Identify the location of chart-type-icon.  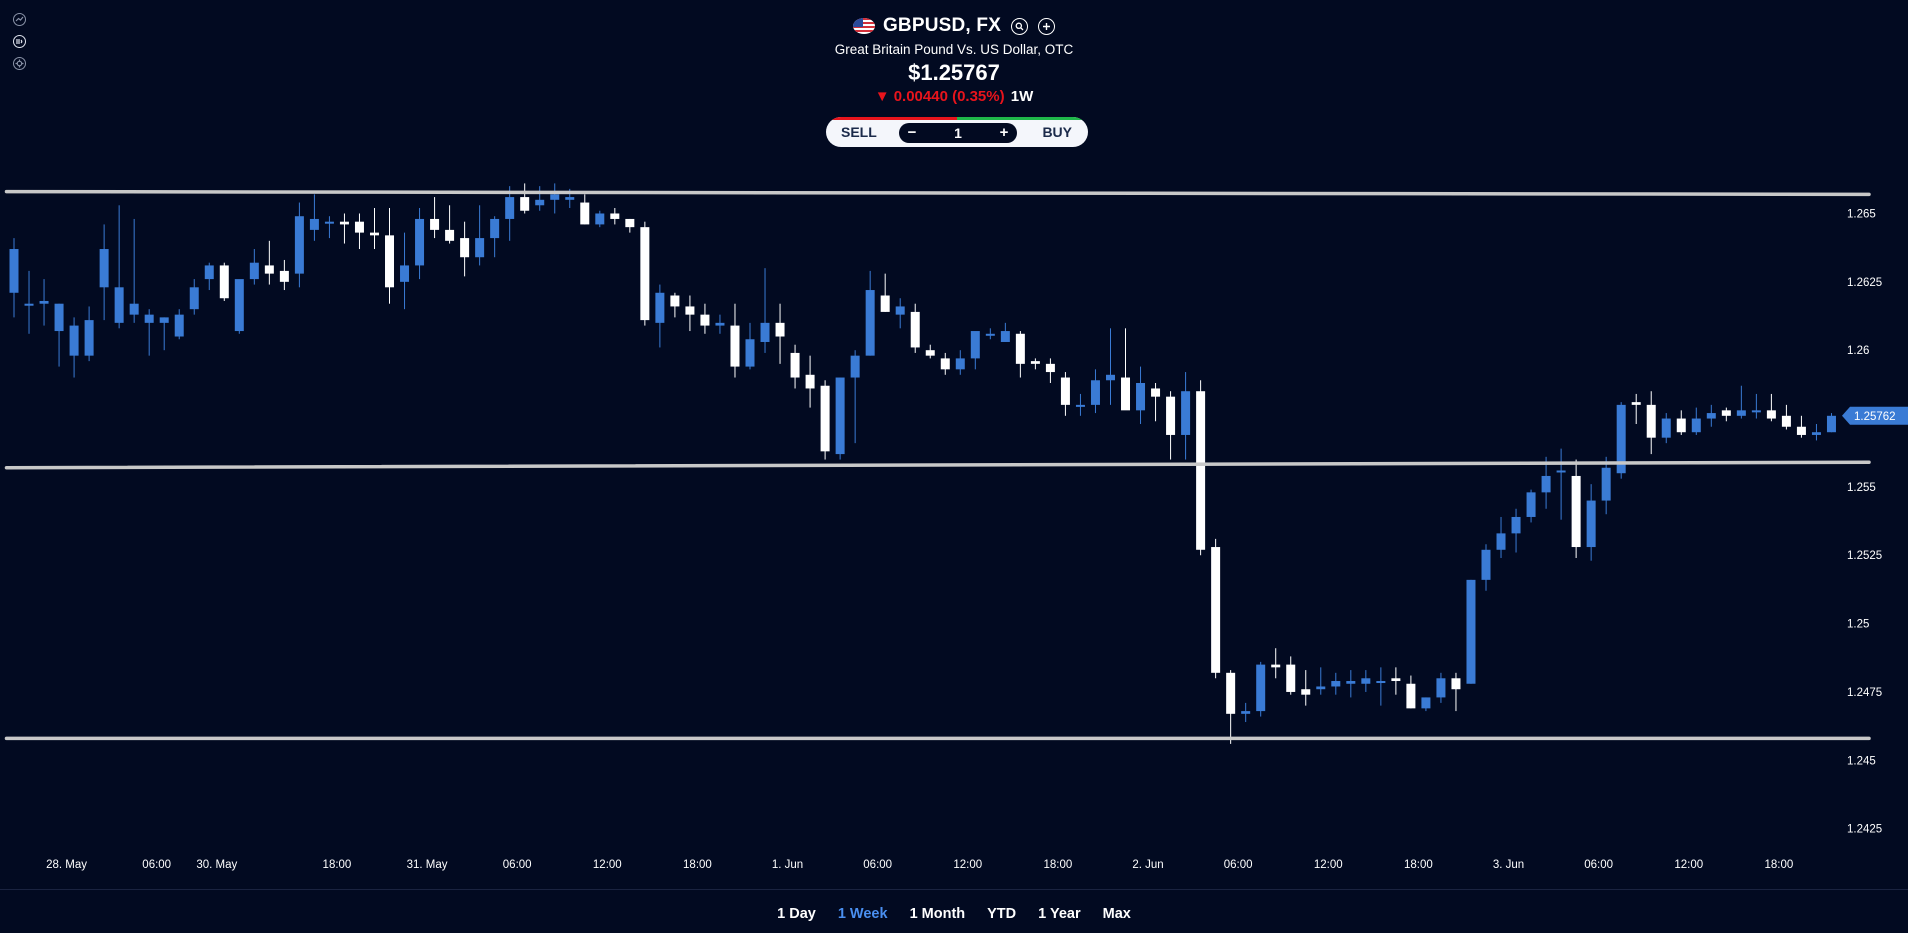
(19, 19).